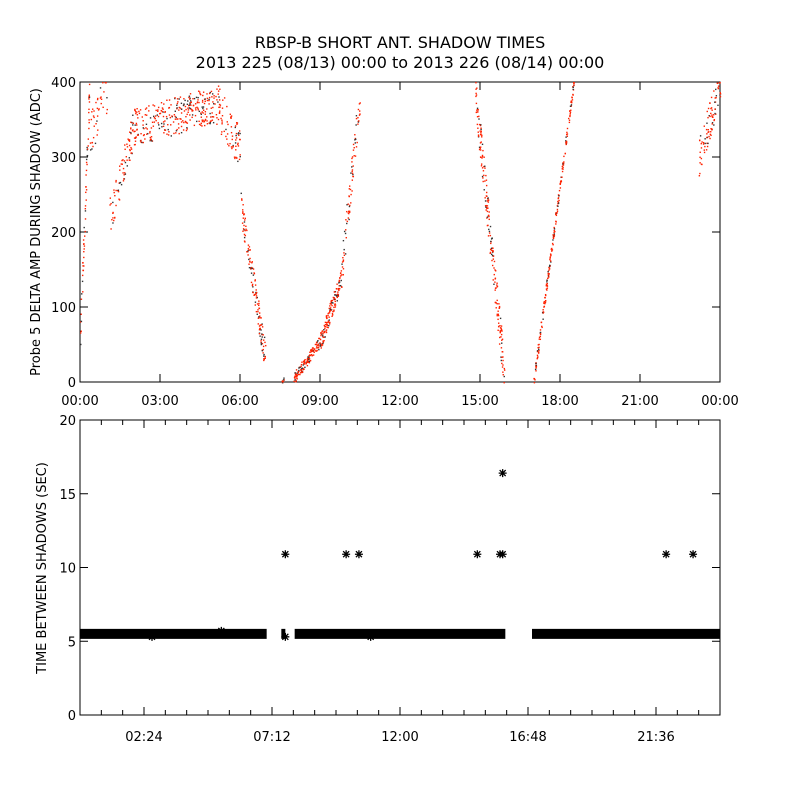 The image size is (800, 804). Describe the element at coordinates (173, 633) in the screenshot. I see `baseline-points` at that location.